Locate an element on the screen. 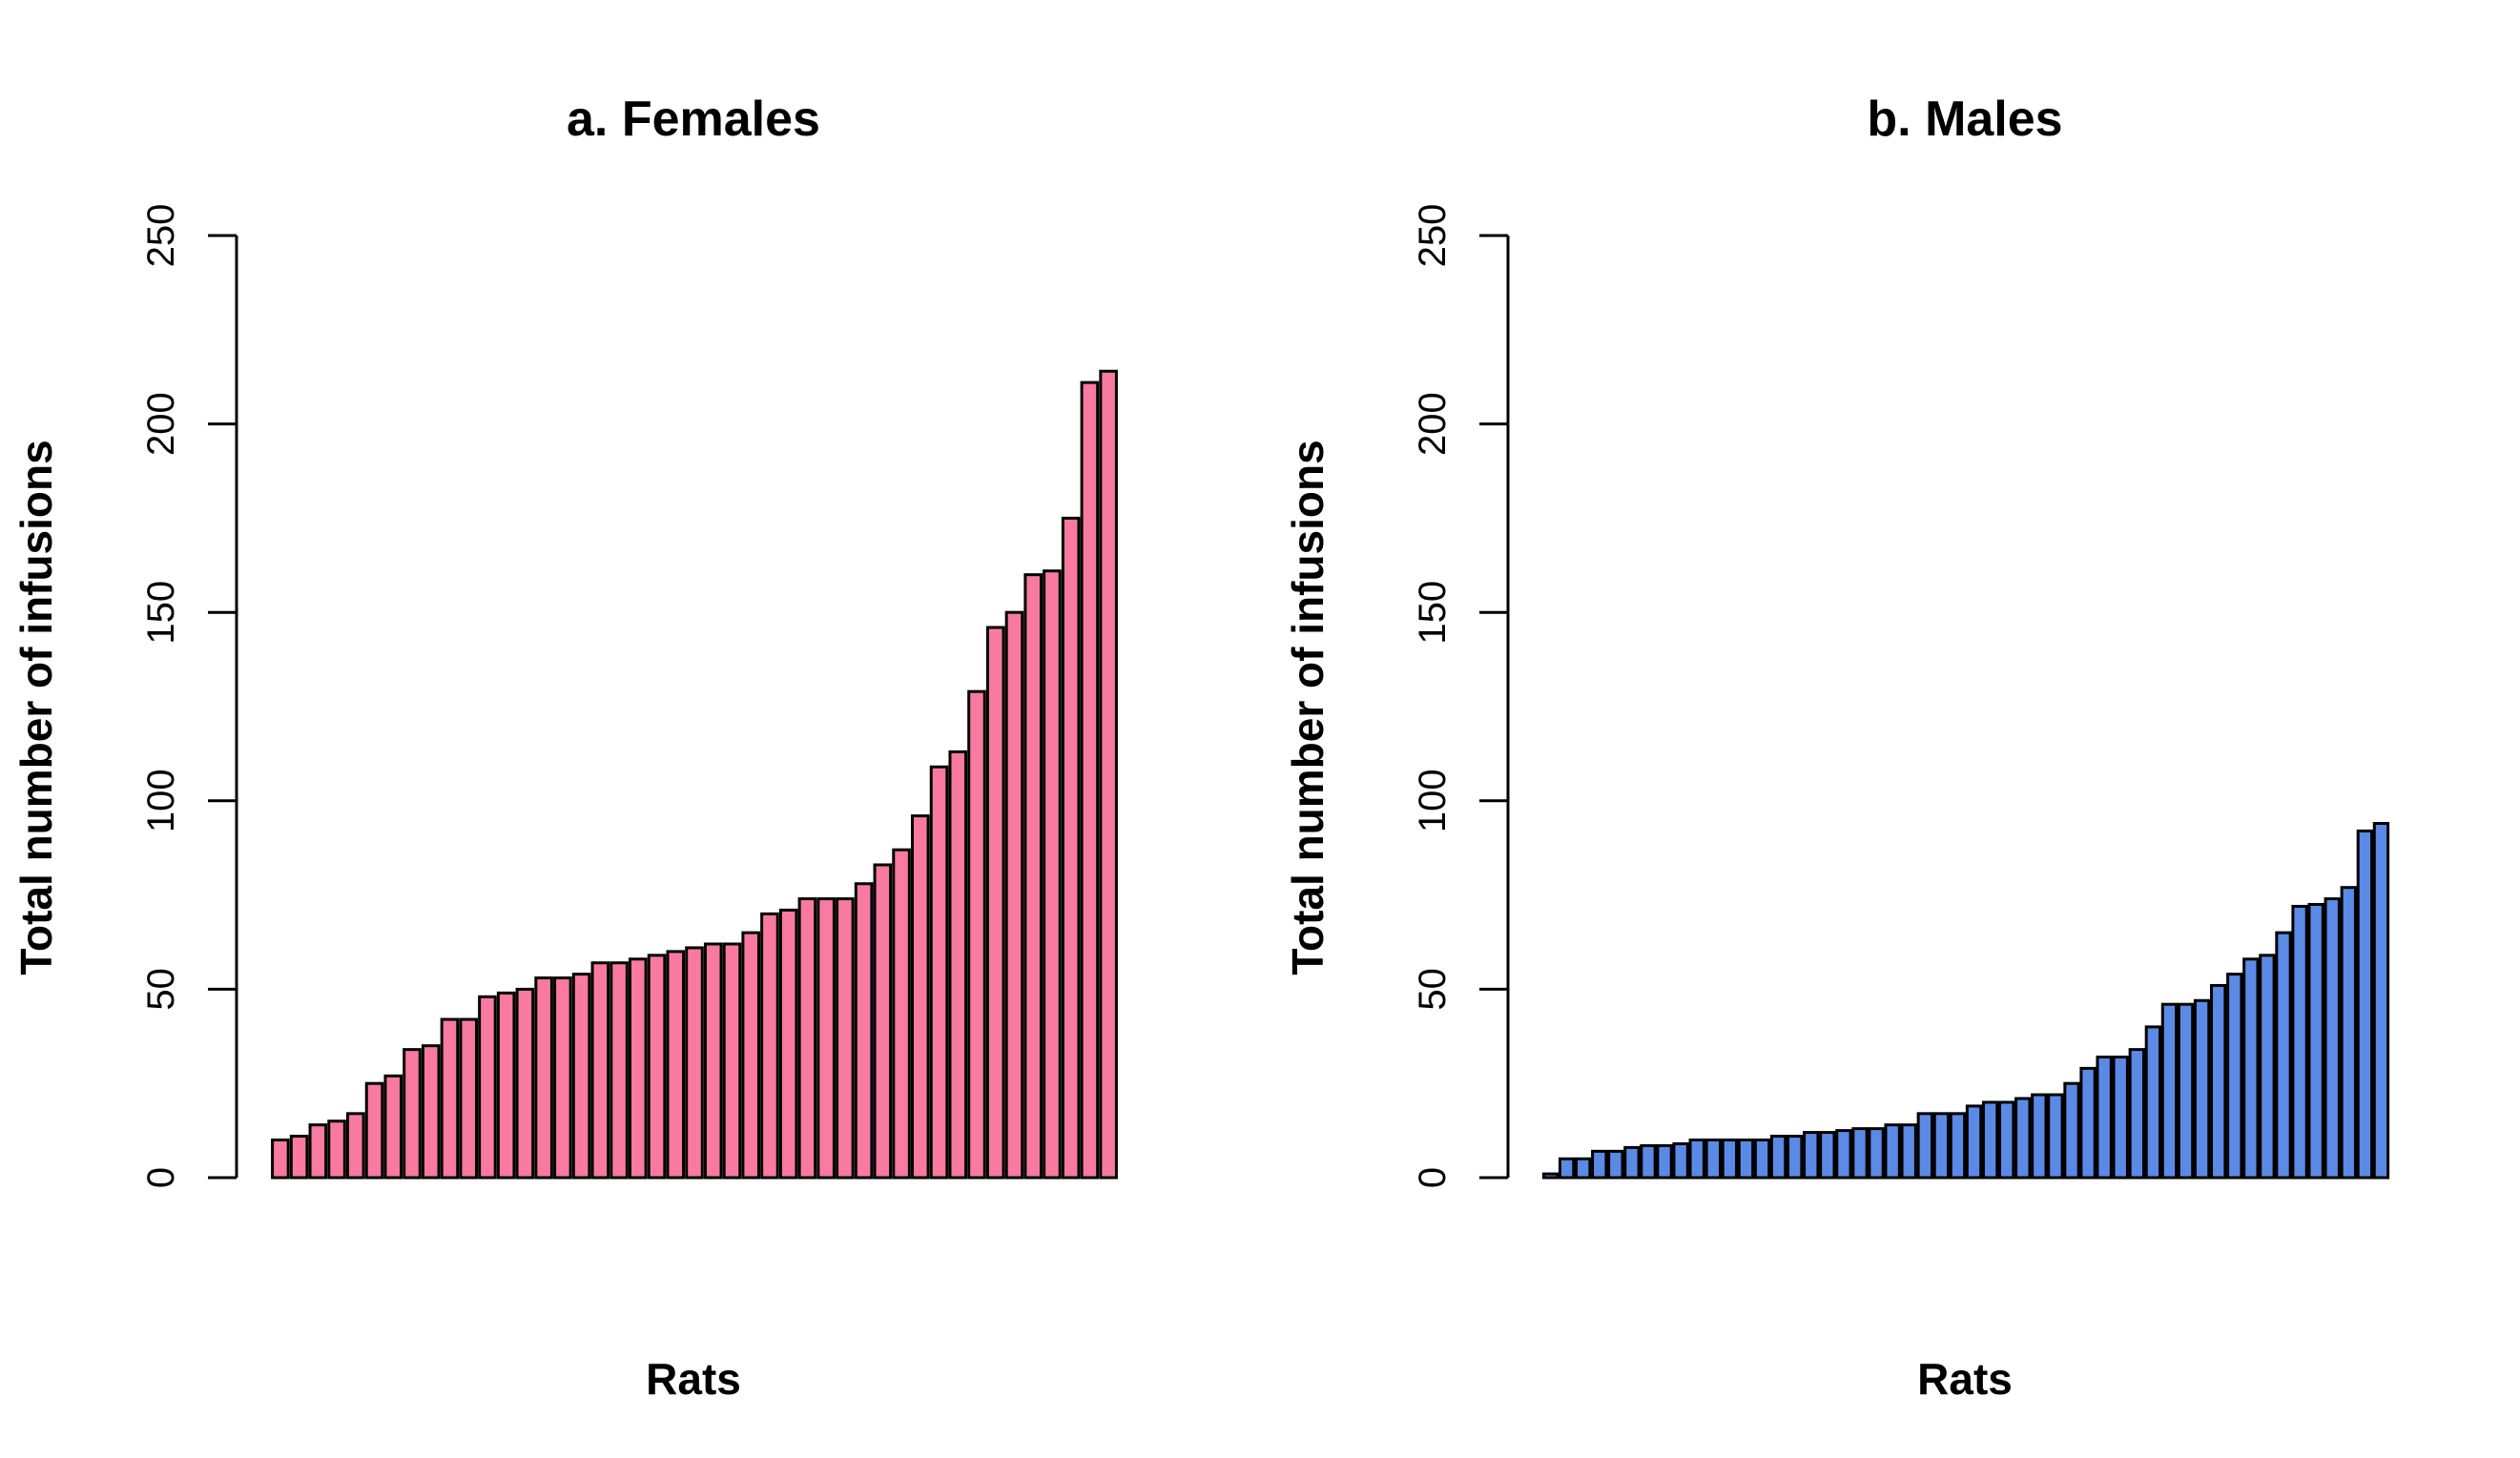  panel-title: a. Females is located at coordinates (694, 119).